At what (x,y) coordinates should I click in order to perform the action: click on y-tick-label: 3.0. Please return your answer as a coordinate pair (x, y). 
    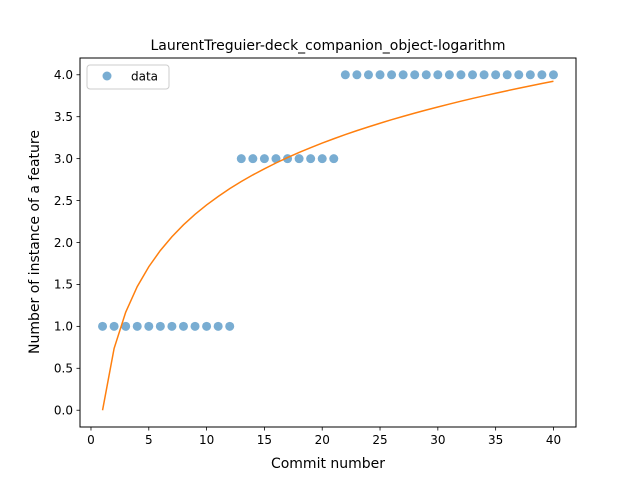
    Looking at the image, I should click on (63, 159).